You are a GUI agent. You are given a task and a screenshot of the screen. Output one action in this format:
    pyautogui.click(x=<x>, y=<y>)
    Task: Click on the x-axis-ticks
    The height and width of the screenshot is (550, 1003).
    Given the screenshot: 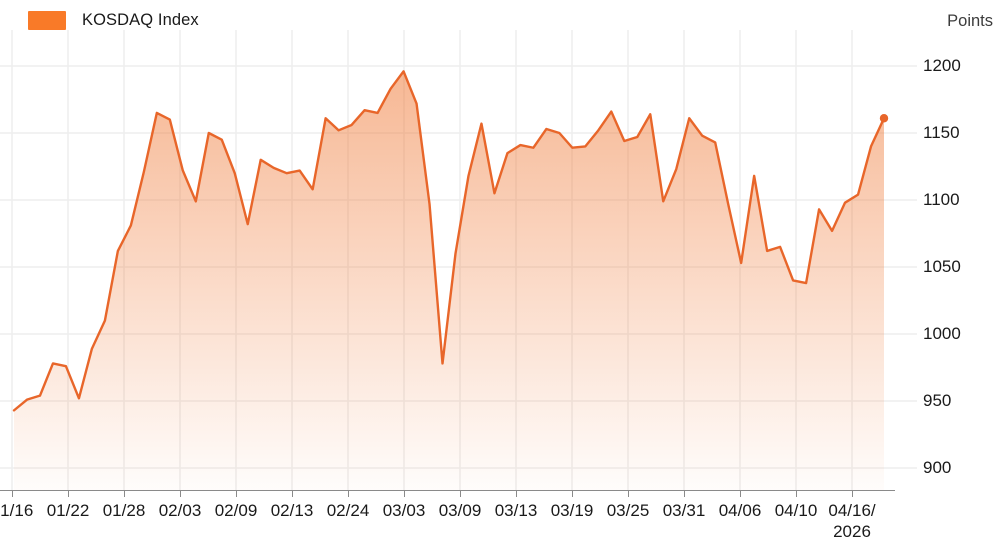 What is the action you would take?
    pyautogui.click(x=447, y=493)
    